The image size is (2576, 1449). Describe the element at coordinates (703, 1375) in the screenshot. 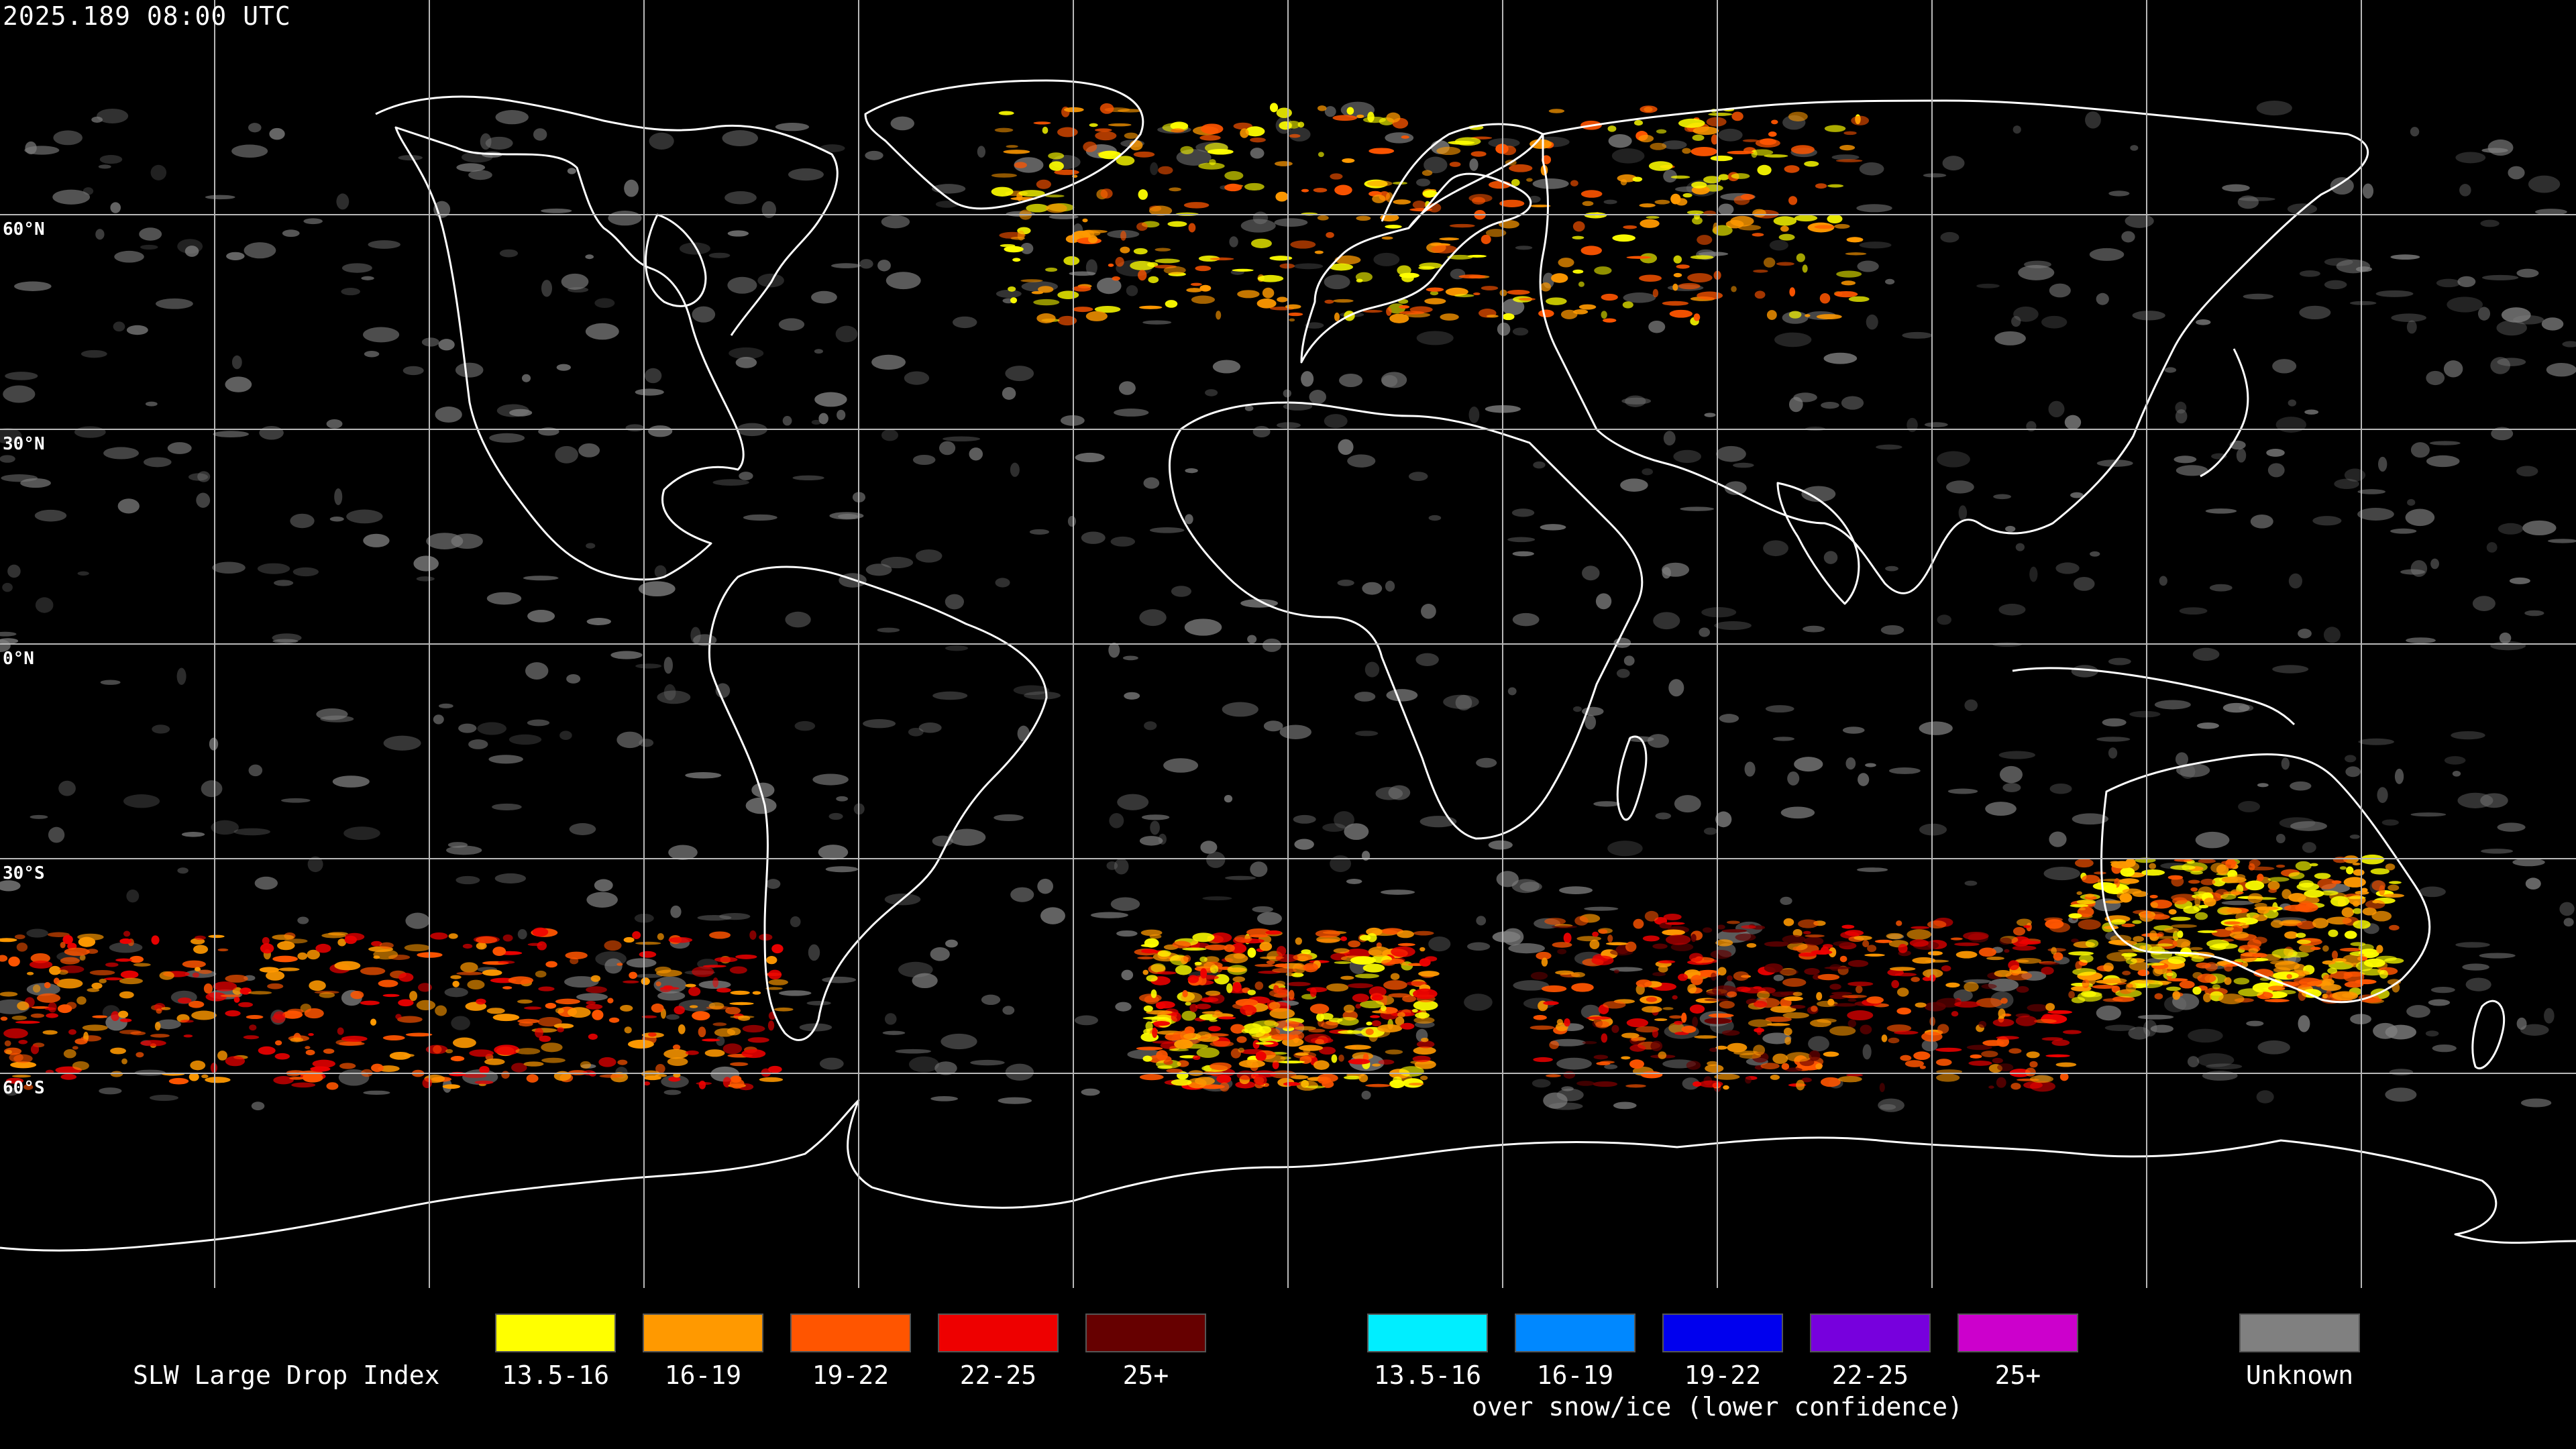

I see `legend-bin-label: 16-19` at that location.